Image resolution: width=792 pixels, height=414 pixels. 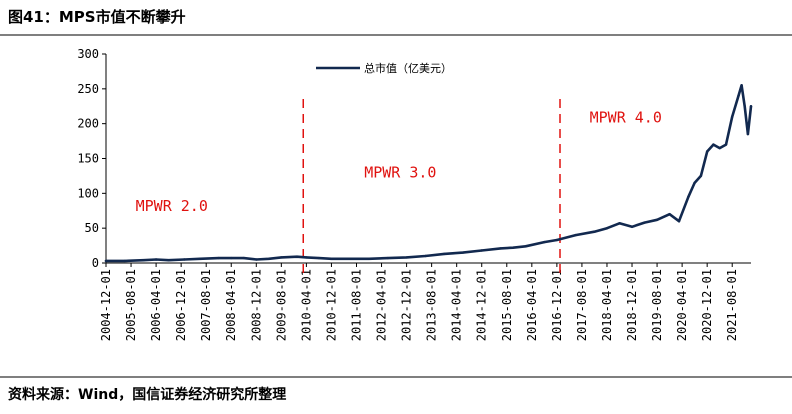 What do you see at coordinates (407, 305) in the screenshot?
I see `x-tick-label: 2012-12-01` at bounding box center [407, 305].